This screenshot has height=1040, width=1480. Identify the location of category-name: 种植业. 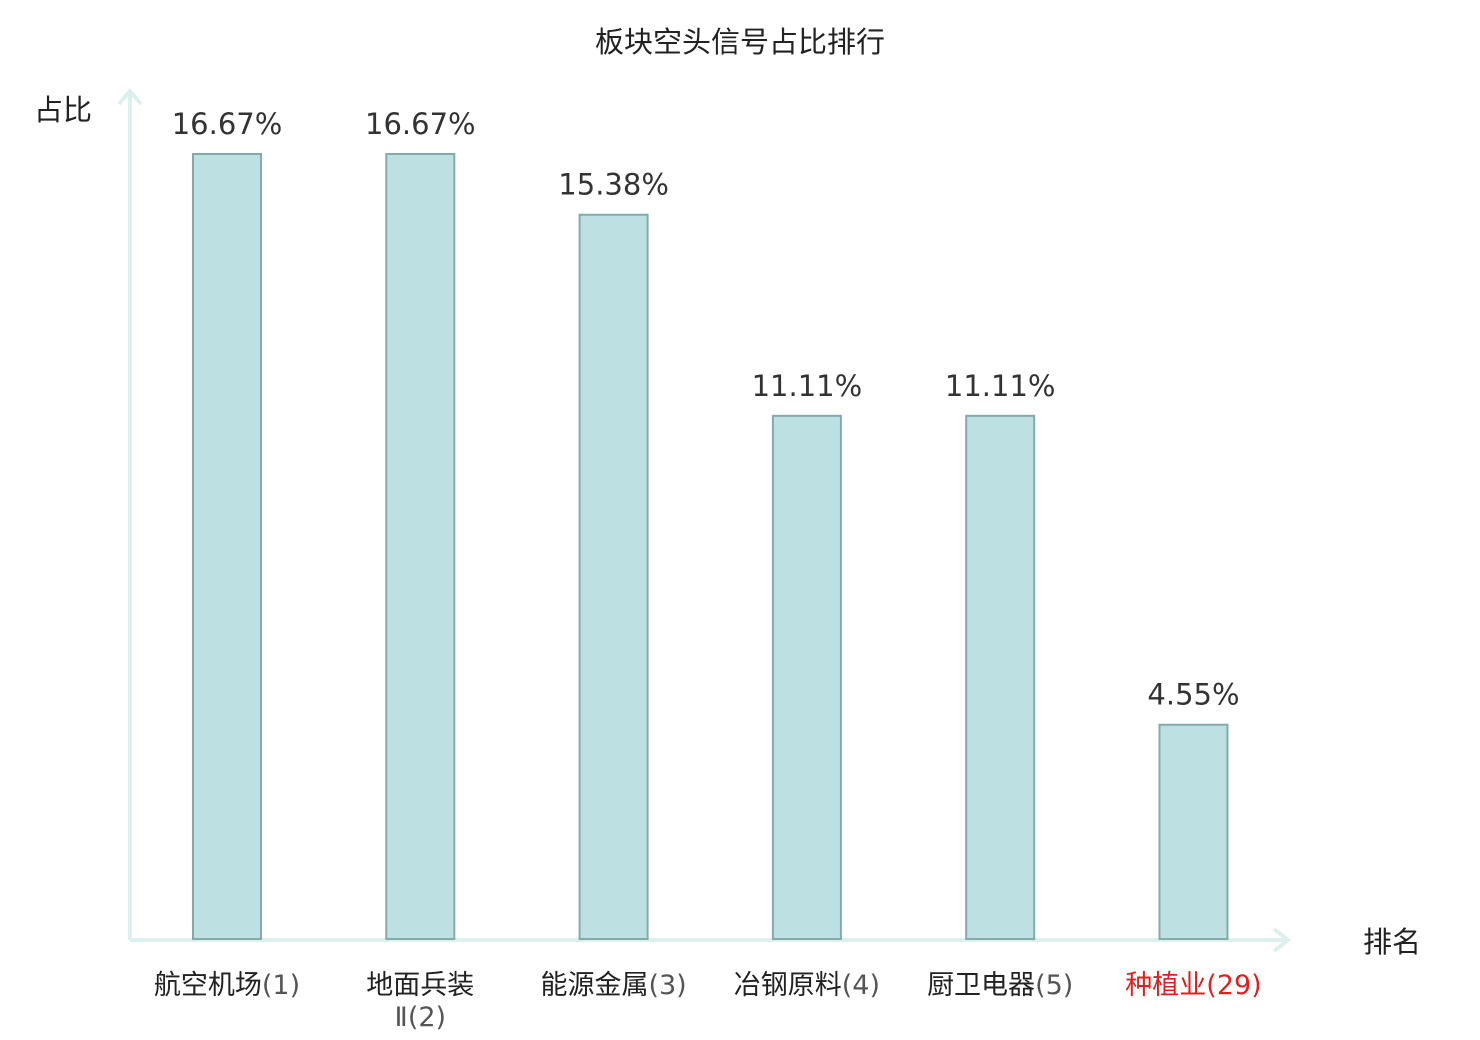
(1165, 985).